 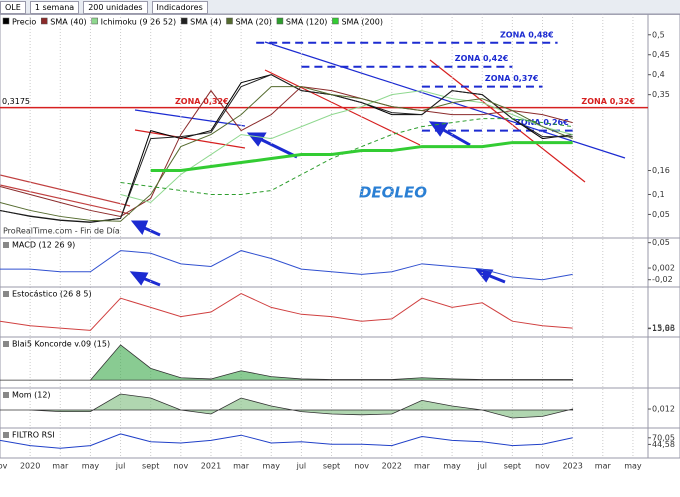 I want to click on panel-title: Estocástico (26 8 5), so click(x=52, y=294).